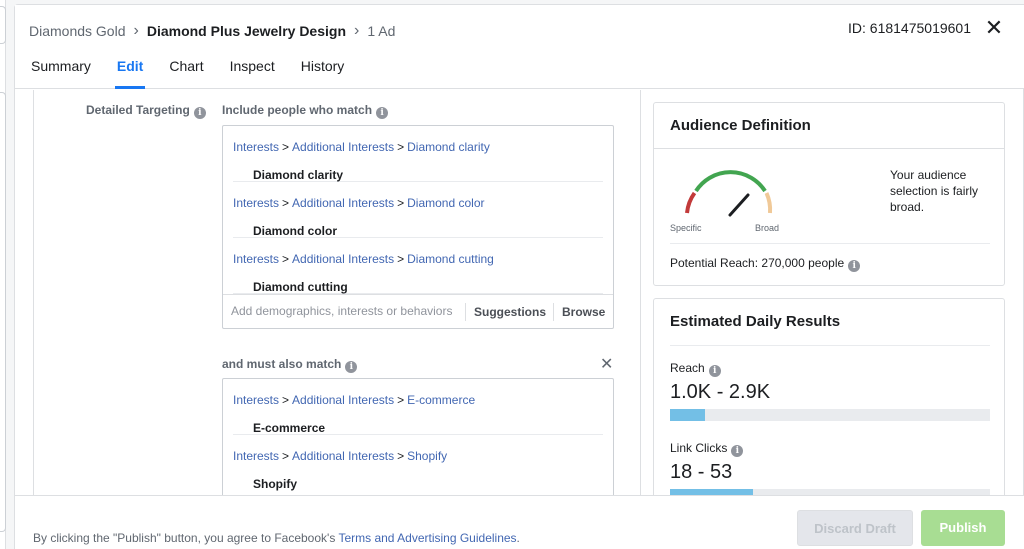 The height and width of the screenshot is (549, 1024). I want to click on also-match-label-text: and must also match, so click(282, 364).